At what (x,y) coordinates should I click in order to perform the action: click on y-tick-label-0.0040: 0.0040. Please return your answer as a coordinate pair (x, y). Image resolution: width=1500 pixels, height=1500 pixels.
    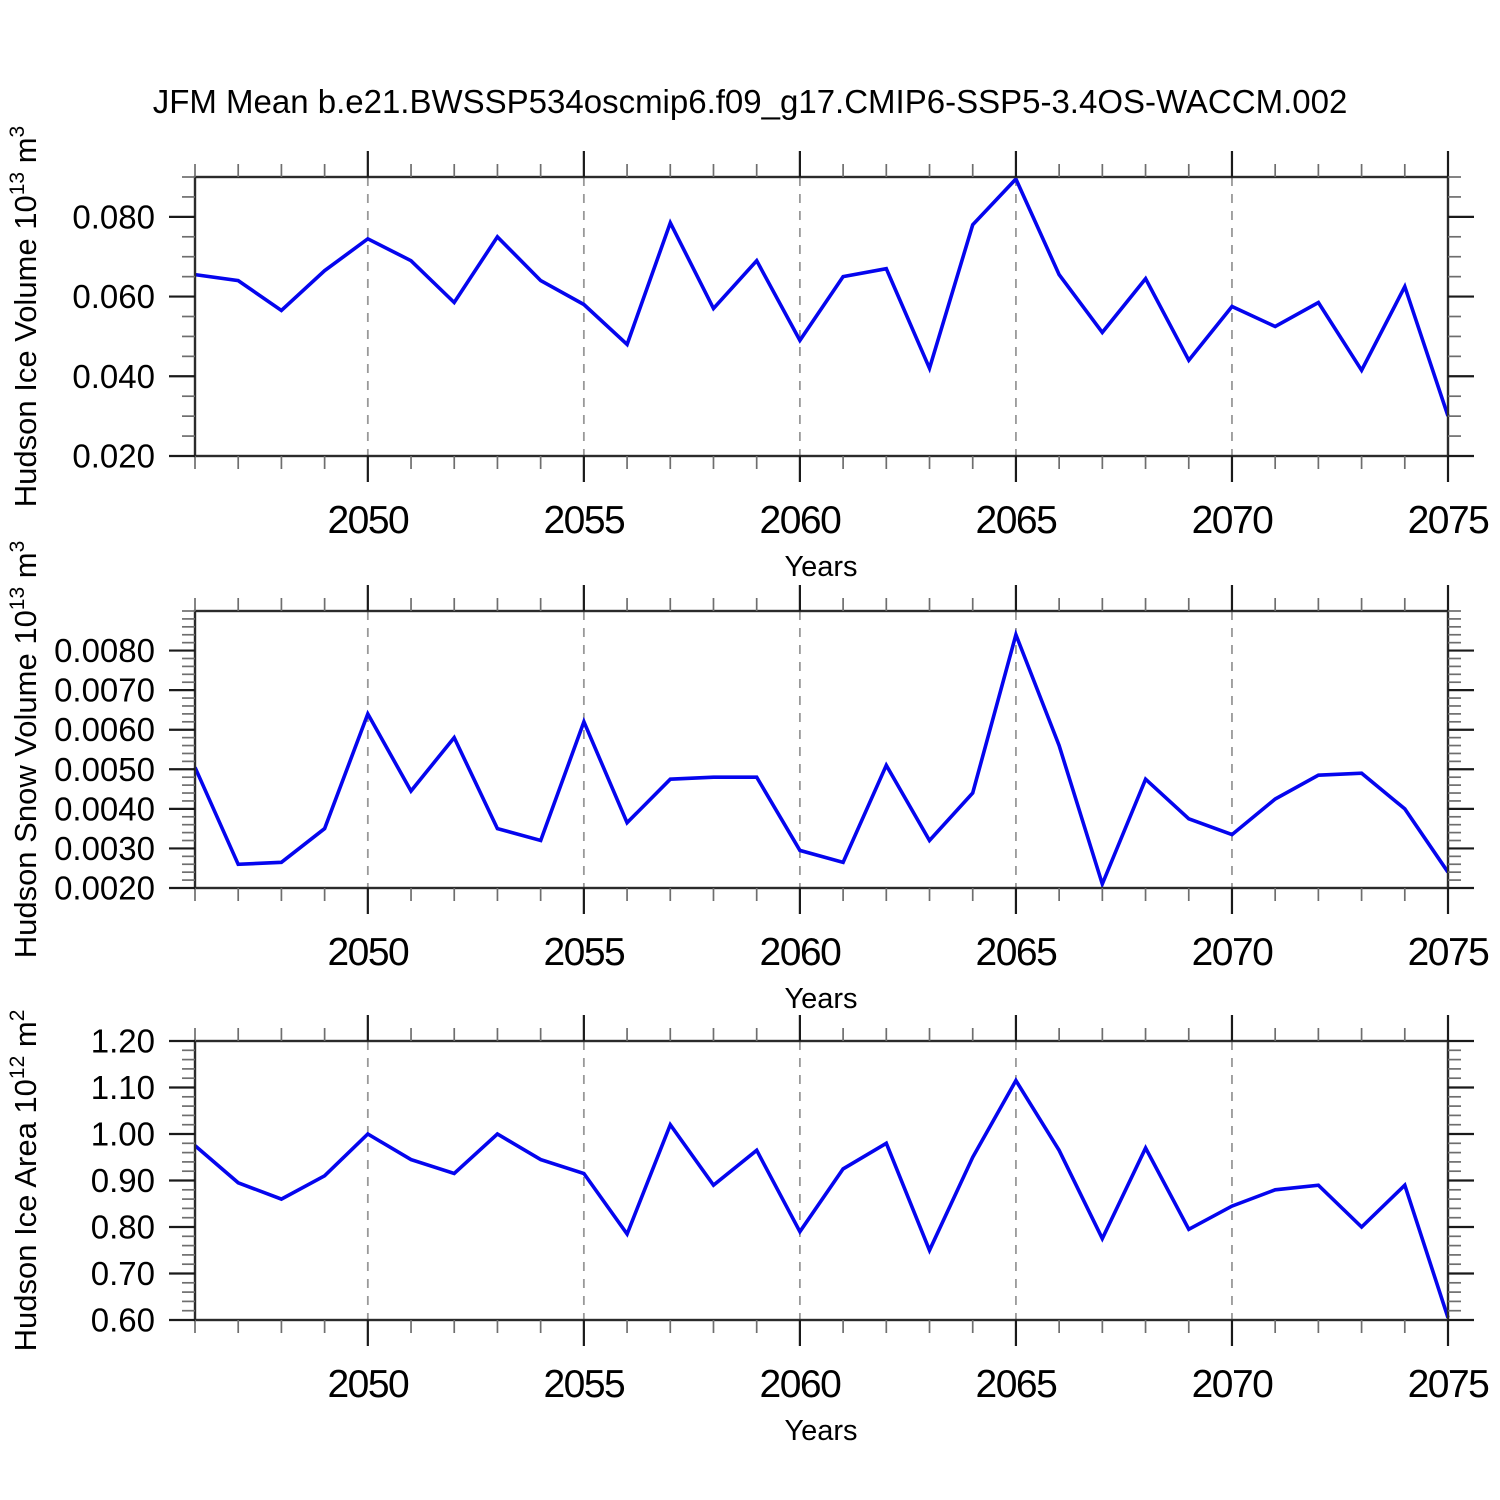
    Looking at the image, I should click on (104, 808).